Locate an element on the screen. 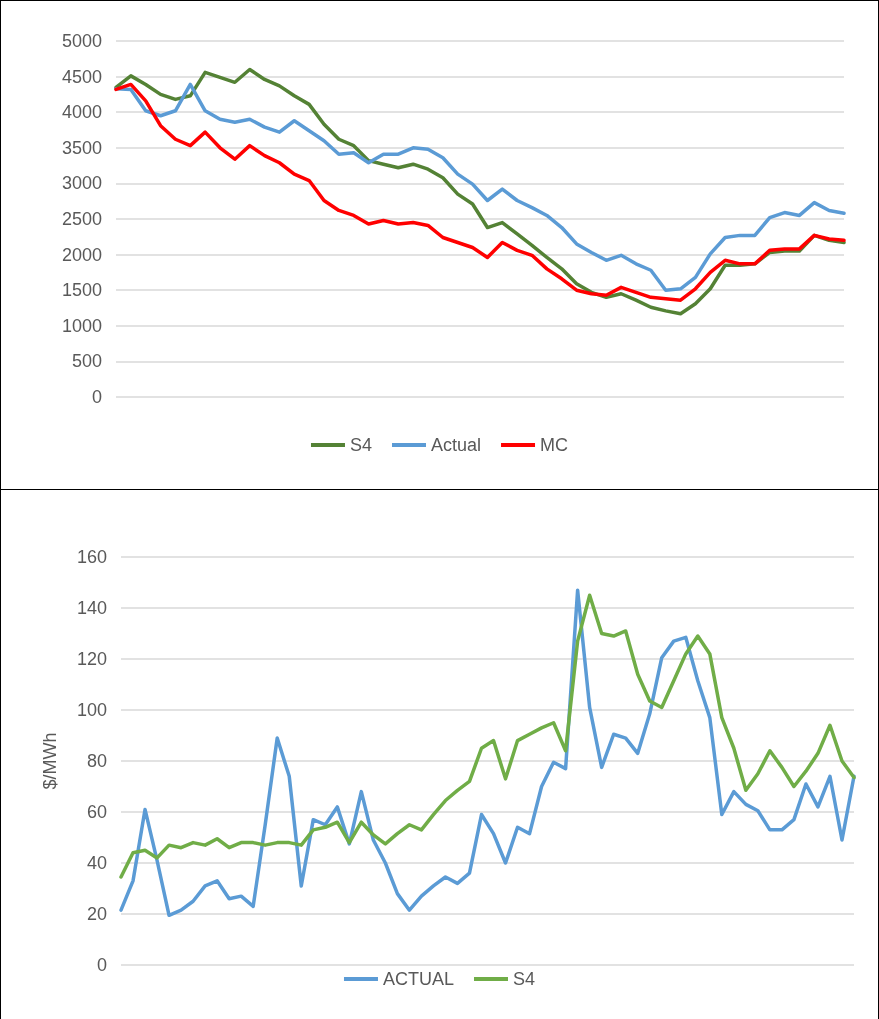  y-tick-label: 2500 is located at coordinates (81, 219).